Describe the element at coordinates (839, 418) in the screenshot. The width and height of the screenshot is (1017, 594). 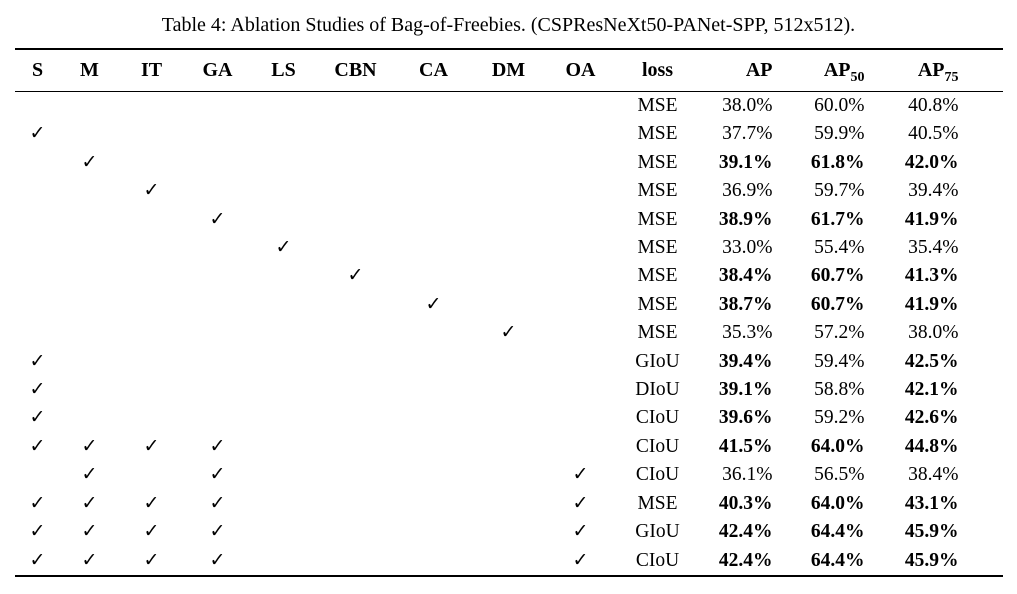
I see `ap50-cell: 59.2%` at that location.